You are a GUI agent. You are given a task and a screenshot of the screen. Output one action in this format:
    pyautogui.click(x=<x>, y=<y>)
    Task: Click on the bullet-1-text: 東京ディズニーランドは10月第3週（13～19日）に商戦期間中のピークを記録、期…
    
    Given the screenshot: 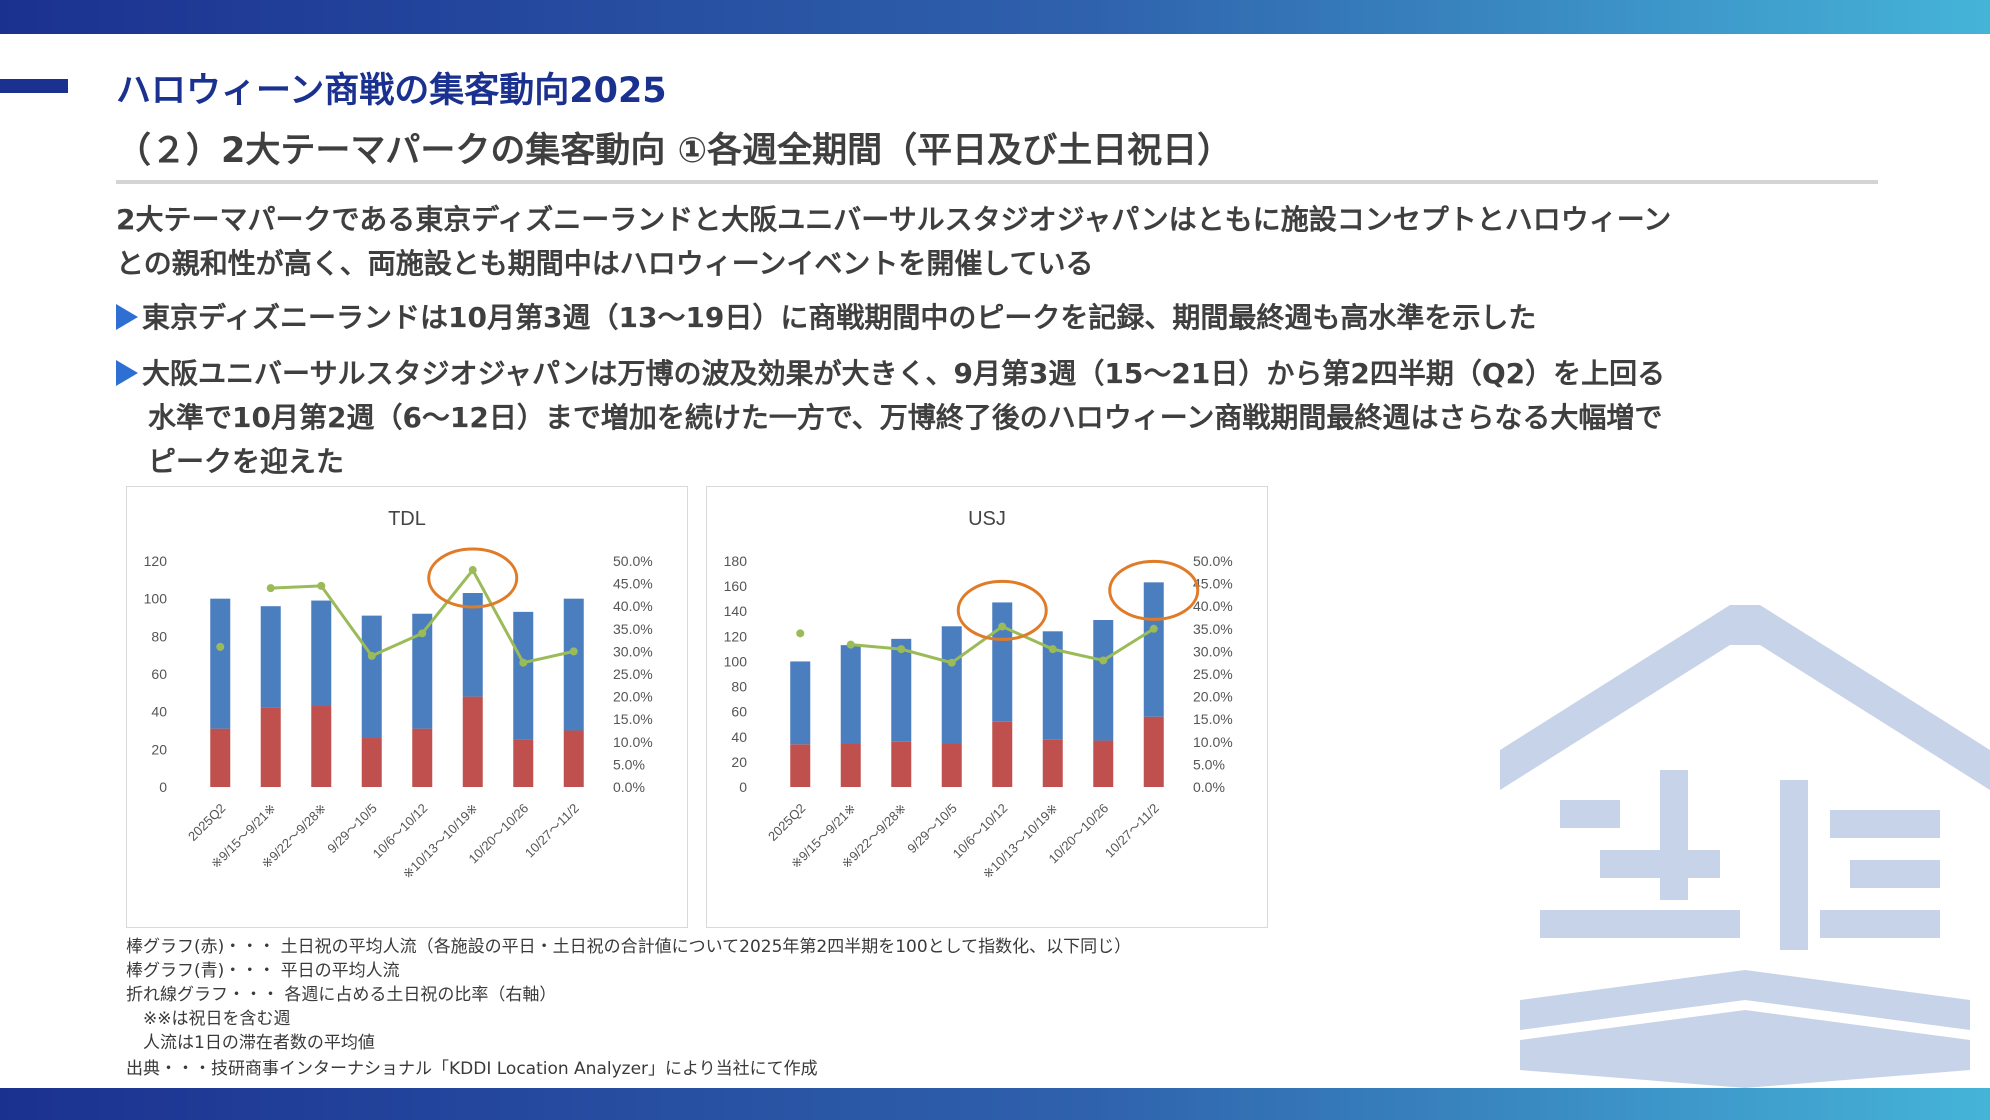 What is the action you would take?
    pyautogui.click(x=839, y=317)
    